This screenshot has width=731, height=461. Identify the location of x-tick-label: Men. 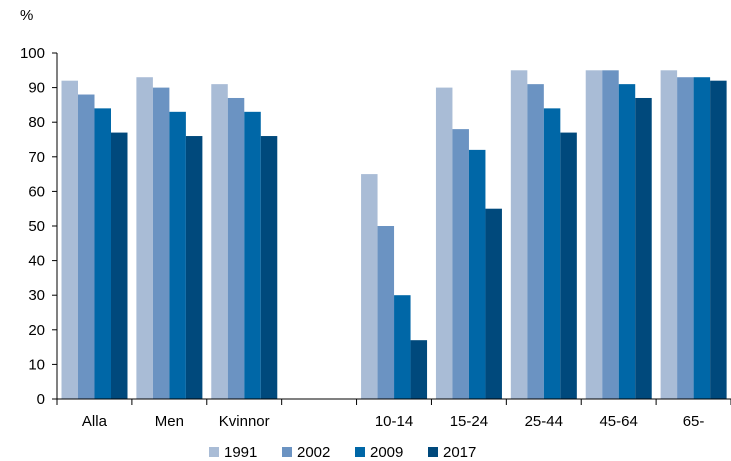
(169, 421).